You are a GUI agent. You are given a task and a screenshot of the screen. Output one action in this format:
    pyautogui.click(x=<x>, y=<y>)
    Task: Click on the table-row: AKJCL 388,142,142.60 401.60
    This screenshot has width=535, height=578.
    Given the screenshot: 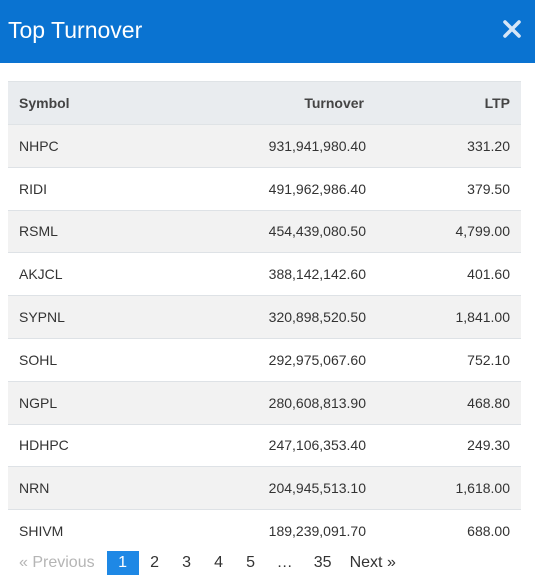 What is the action you would take?
    pyautogui.click(x=264, y=274)
    